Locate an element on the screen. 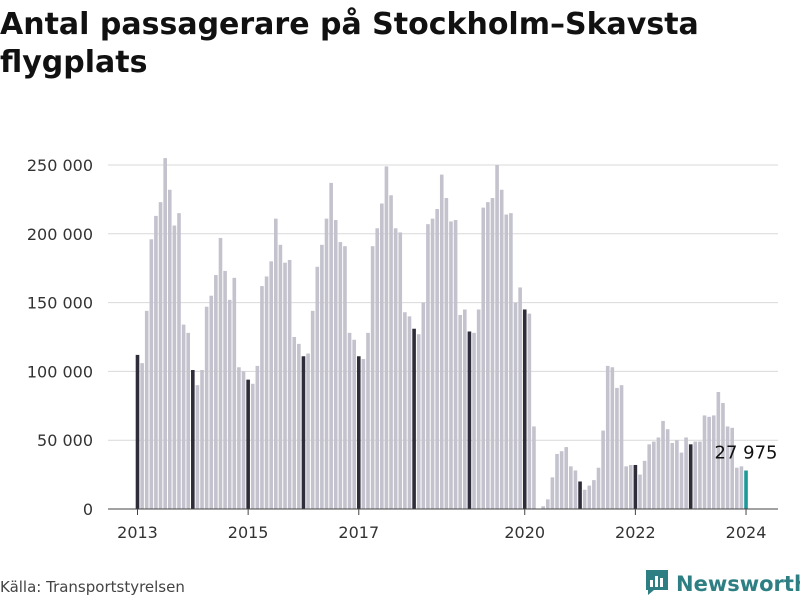 This screenshot has height=600, width=800. y-tick-label: 50 000 is located at coordinates (65, 440).